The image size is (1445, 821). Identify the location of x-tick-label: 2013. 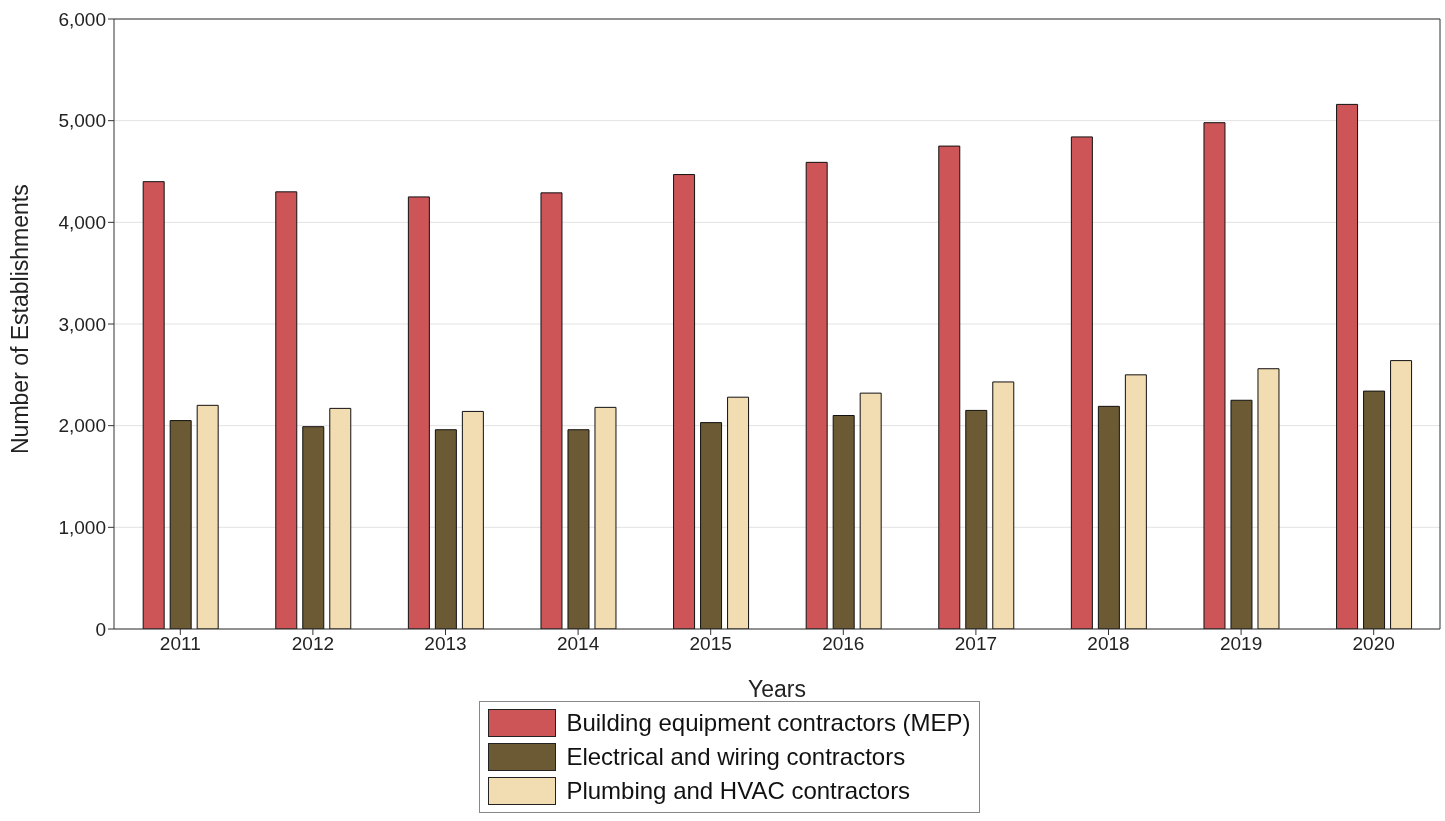
(445, 644).